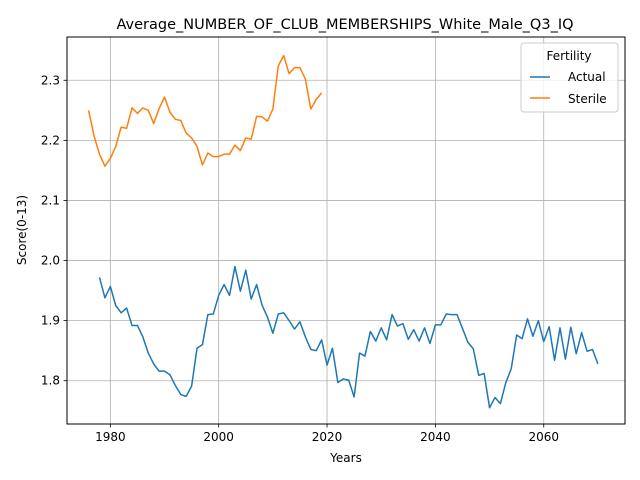 Image resolution: width=640 pixels, height=480 pixels. Describe the element at coordinates (50, 200) in the screenshot. I see `y-tick-label: 2.1` at that location.